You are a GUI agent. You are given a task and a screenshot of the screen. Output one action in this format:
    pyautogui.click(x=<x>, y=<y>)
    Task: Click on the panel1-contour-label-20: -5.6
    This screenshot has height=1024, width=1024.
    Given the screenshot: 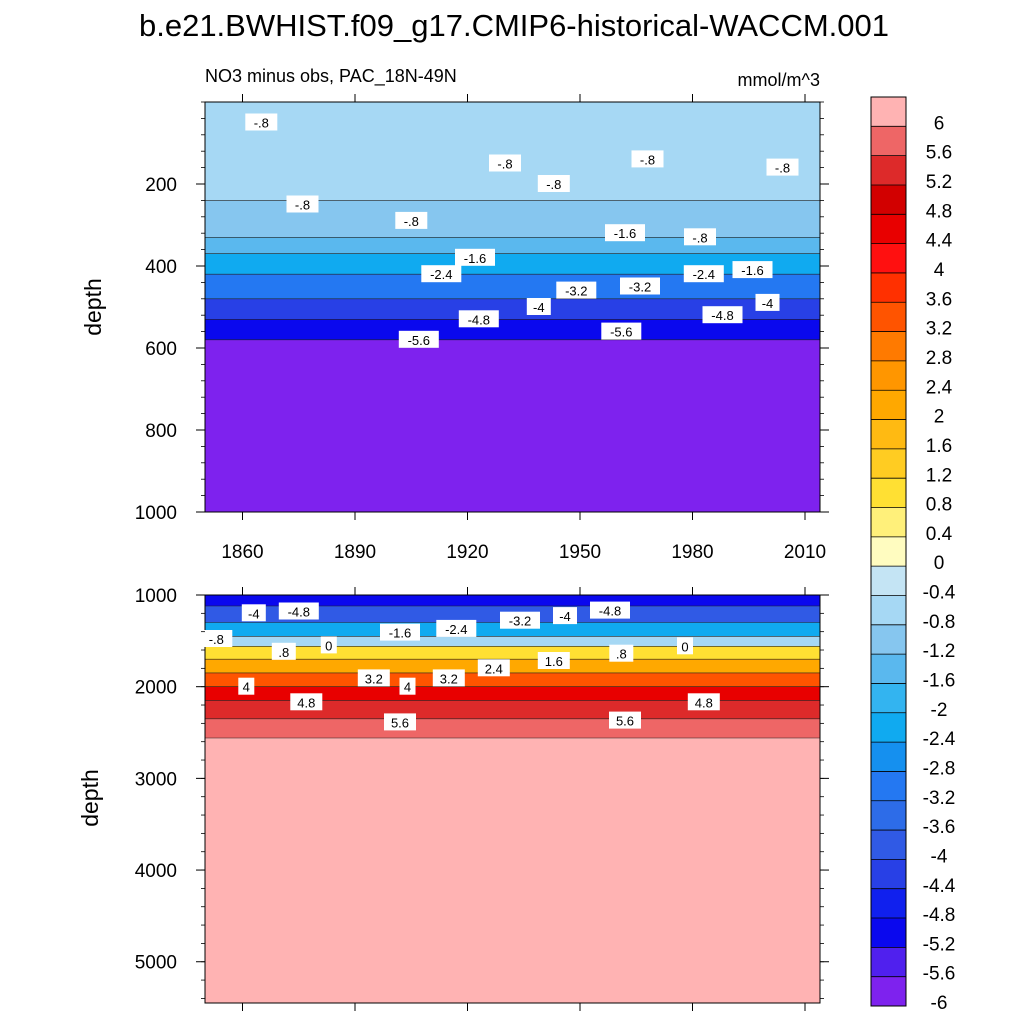 What is the action you would take?
    pyautogui.click(x=621, y=331)
    